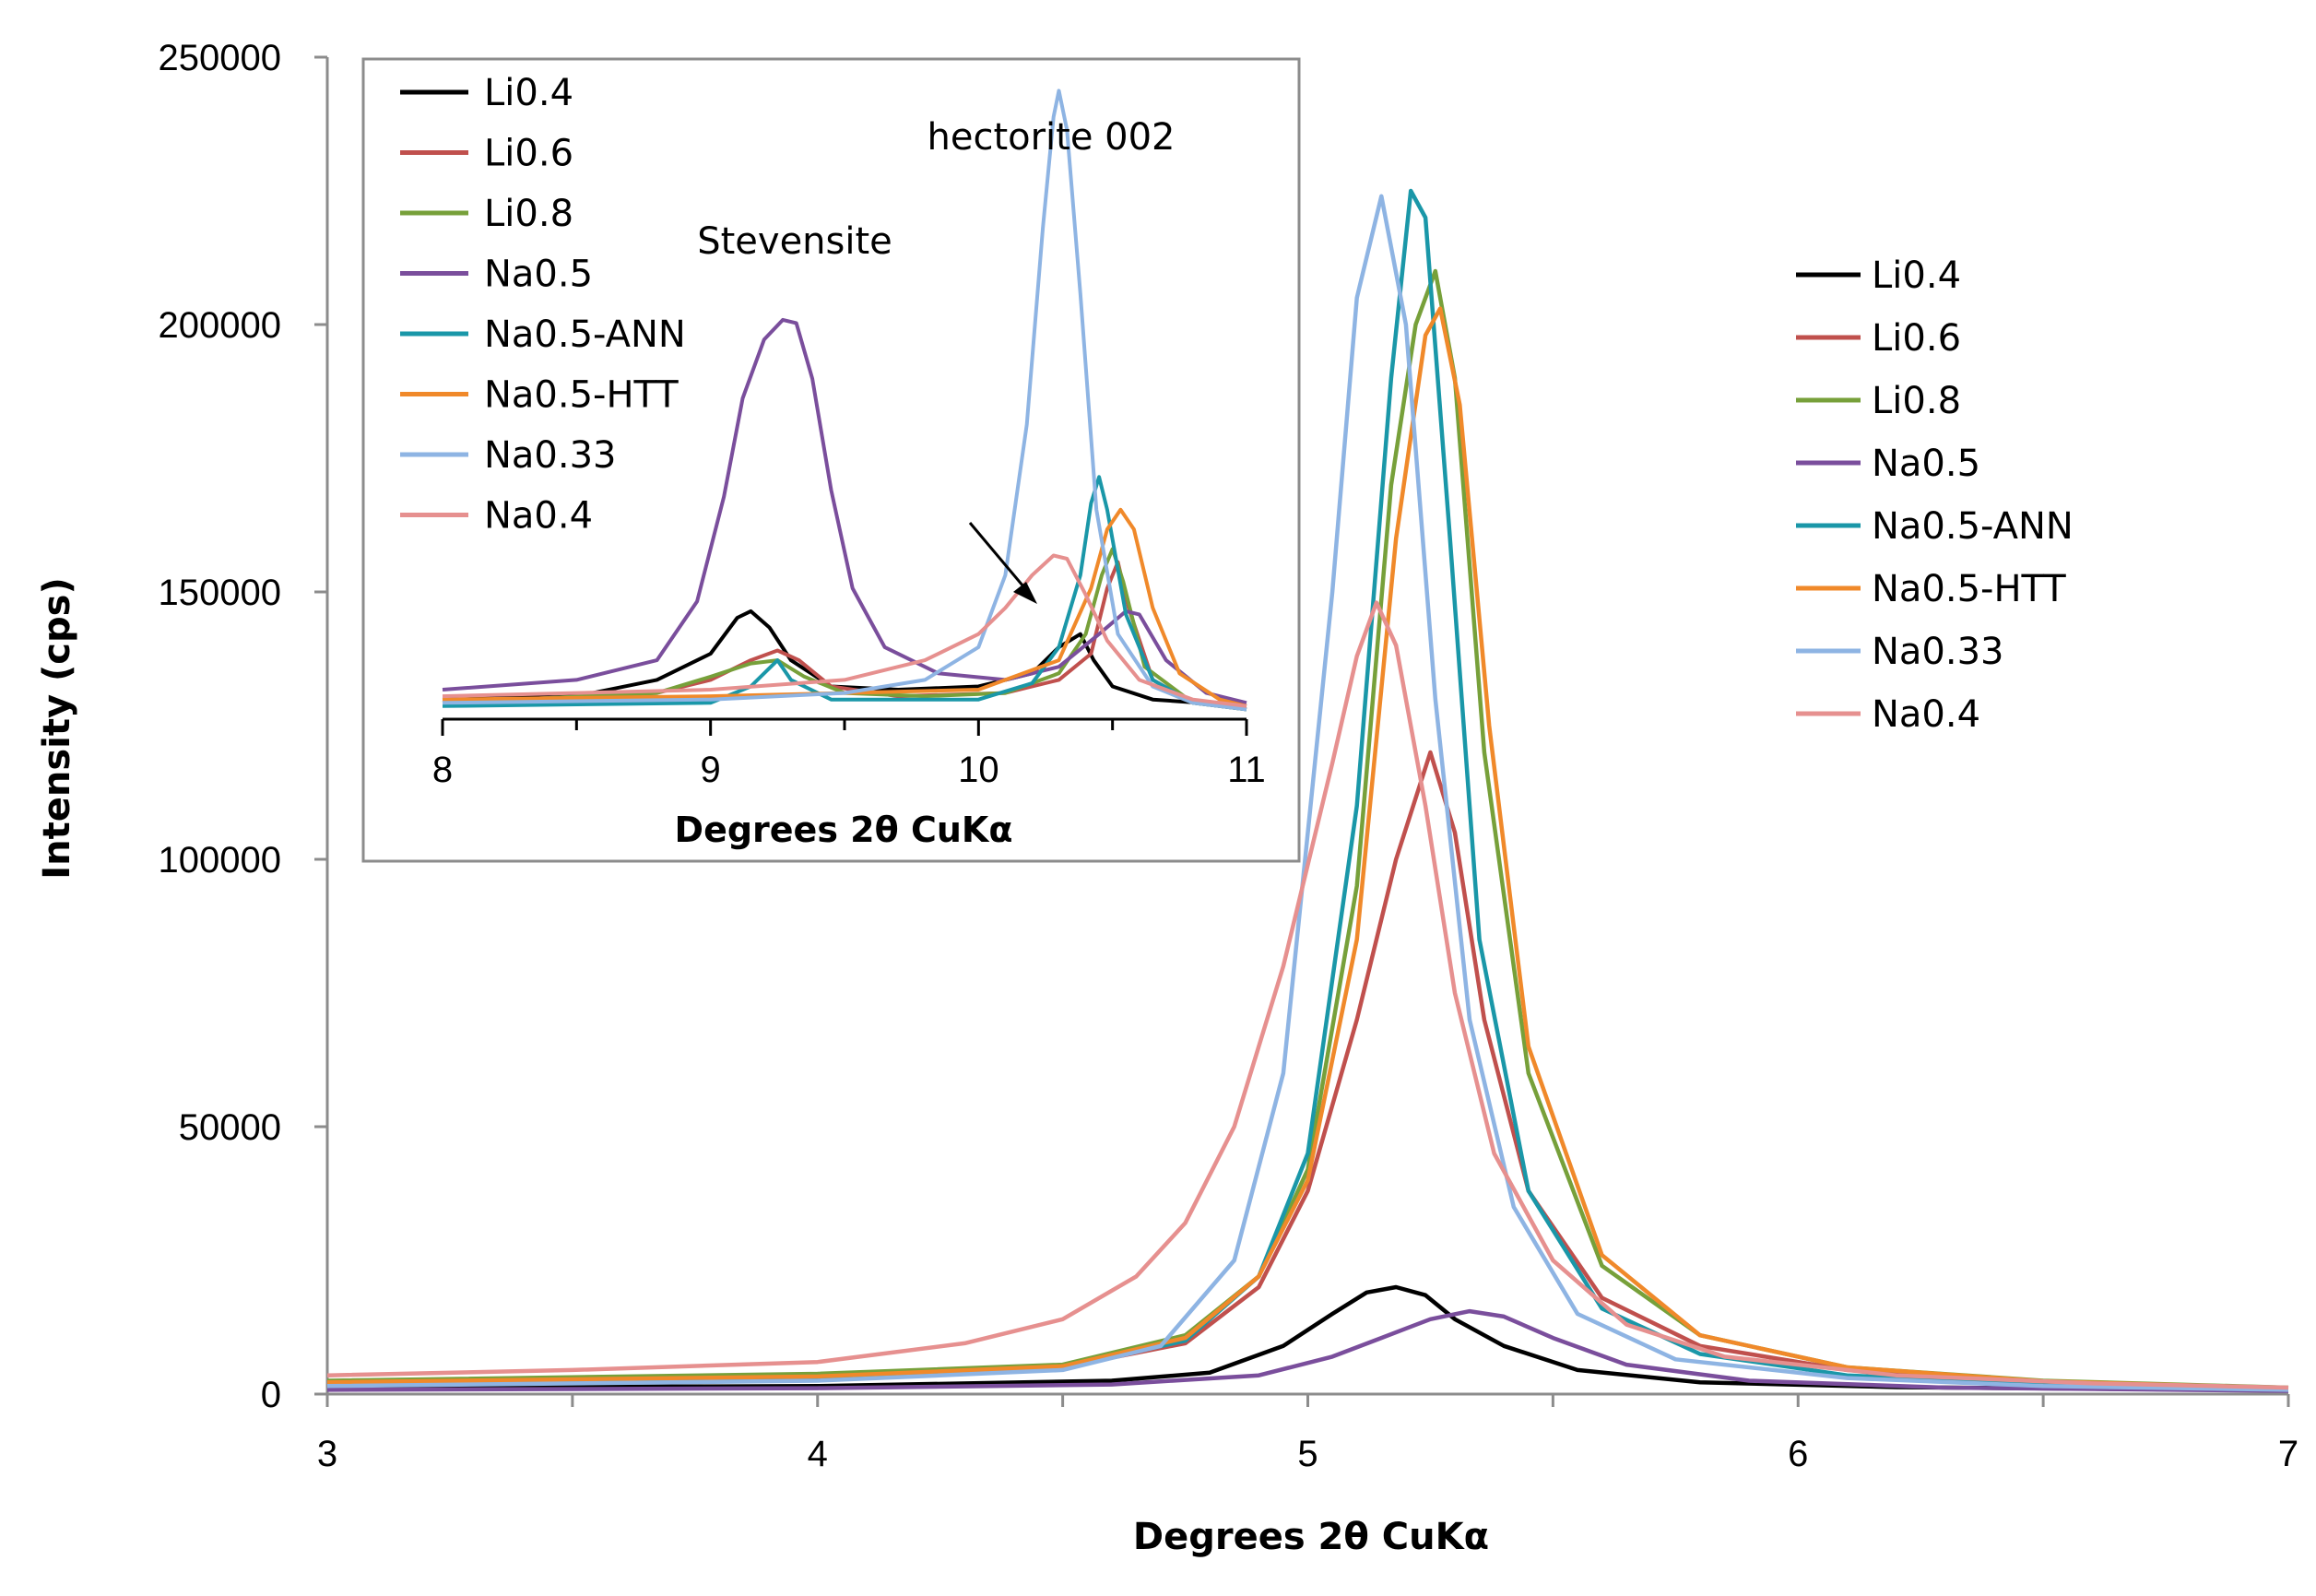 The width and height of the screenshot is (2316, 1596). Describe the element at coordinates (528, 93) in the screenshot. I see `inset-legend-label: Li0.4` at that location.